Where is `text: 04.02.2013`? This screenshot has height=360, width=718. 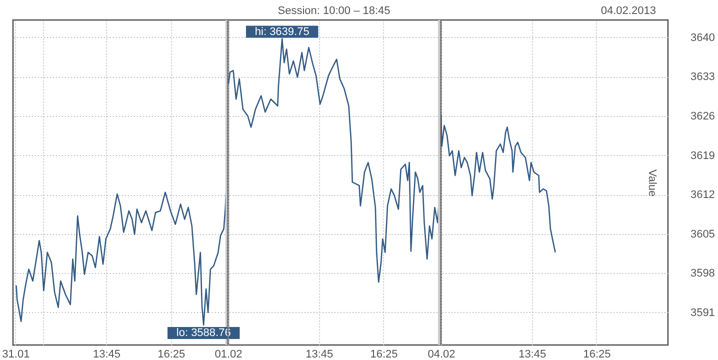
text: 04.02.2013 is located at coordinates (628, 11).